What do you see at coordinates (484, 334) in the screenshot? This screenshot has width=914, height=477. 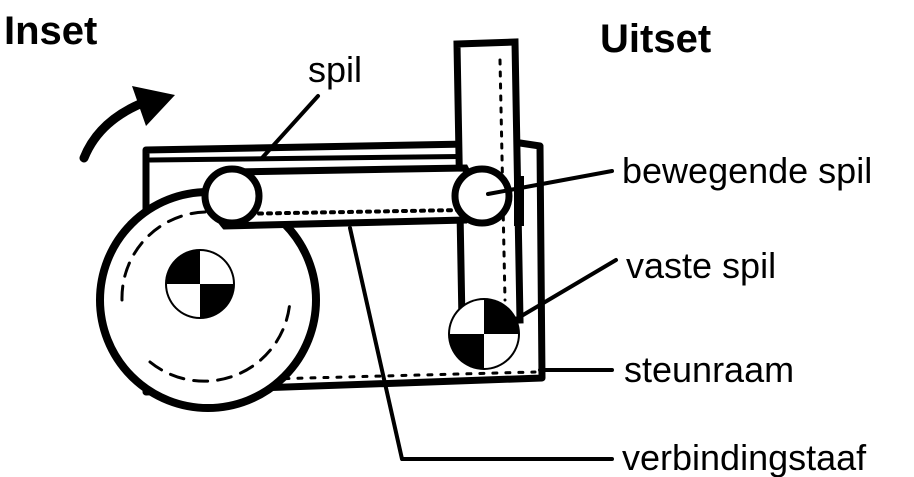 I see `fixed-pivot-icon` at bounding box center [484, 334].